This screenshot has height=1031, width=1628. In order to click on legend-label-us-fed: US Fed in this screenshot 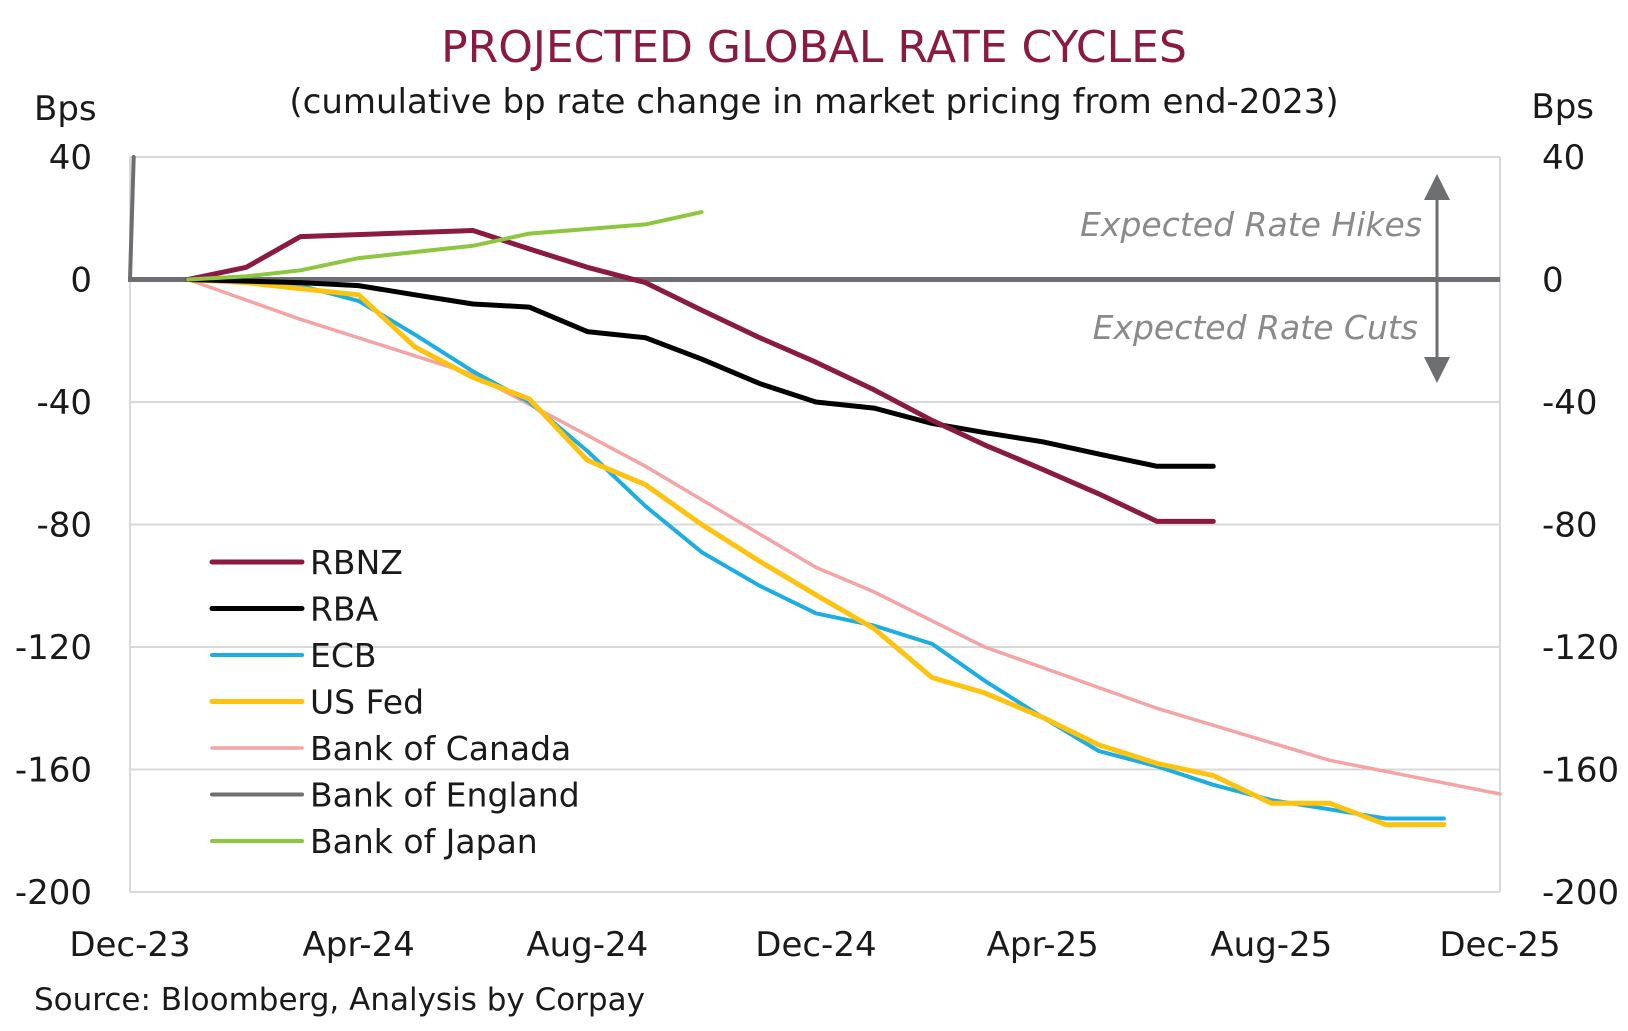, I will do `click(367, 702)`.